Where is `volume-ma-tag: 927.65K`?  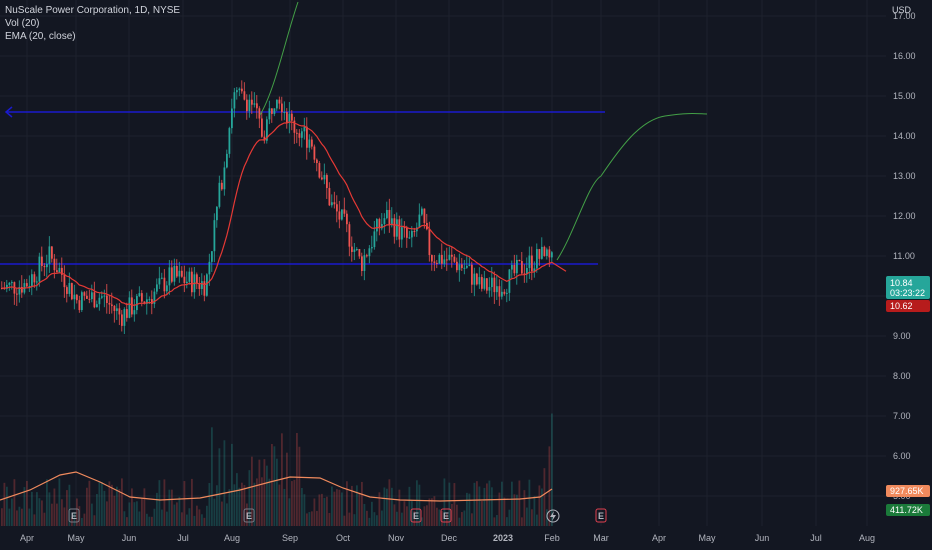 volume-ma-tag: 927.65K is located at coordinates (907, 491).